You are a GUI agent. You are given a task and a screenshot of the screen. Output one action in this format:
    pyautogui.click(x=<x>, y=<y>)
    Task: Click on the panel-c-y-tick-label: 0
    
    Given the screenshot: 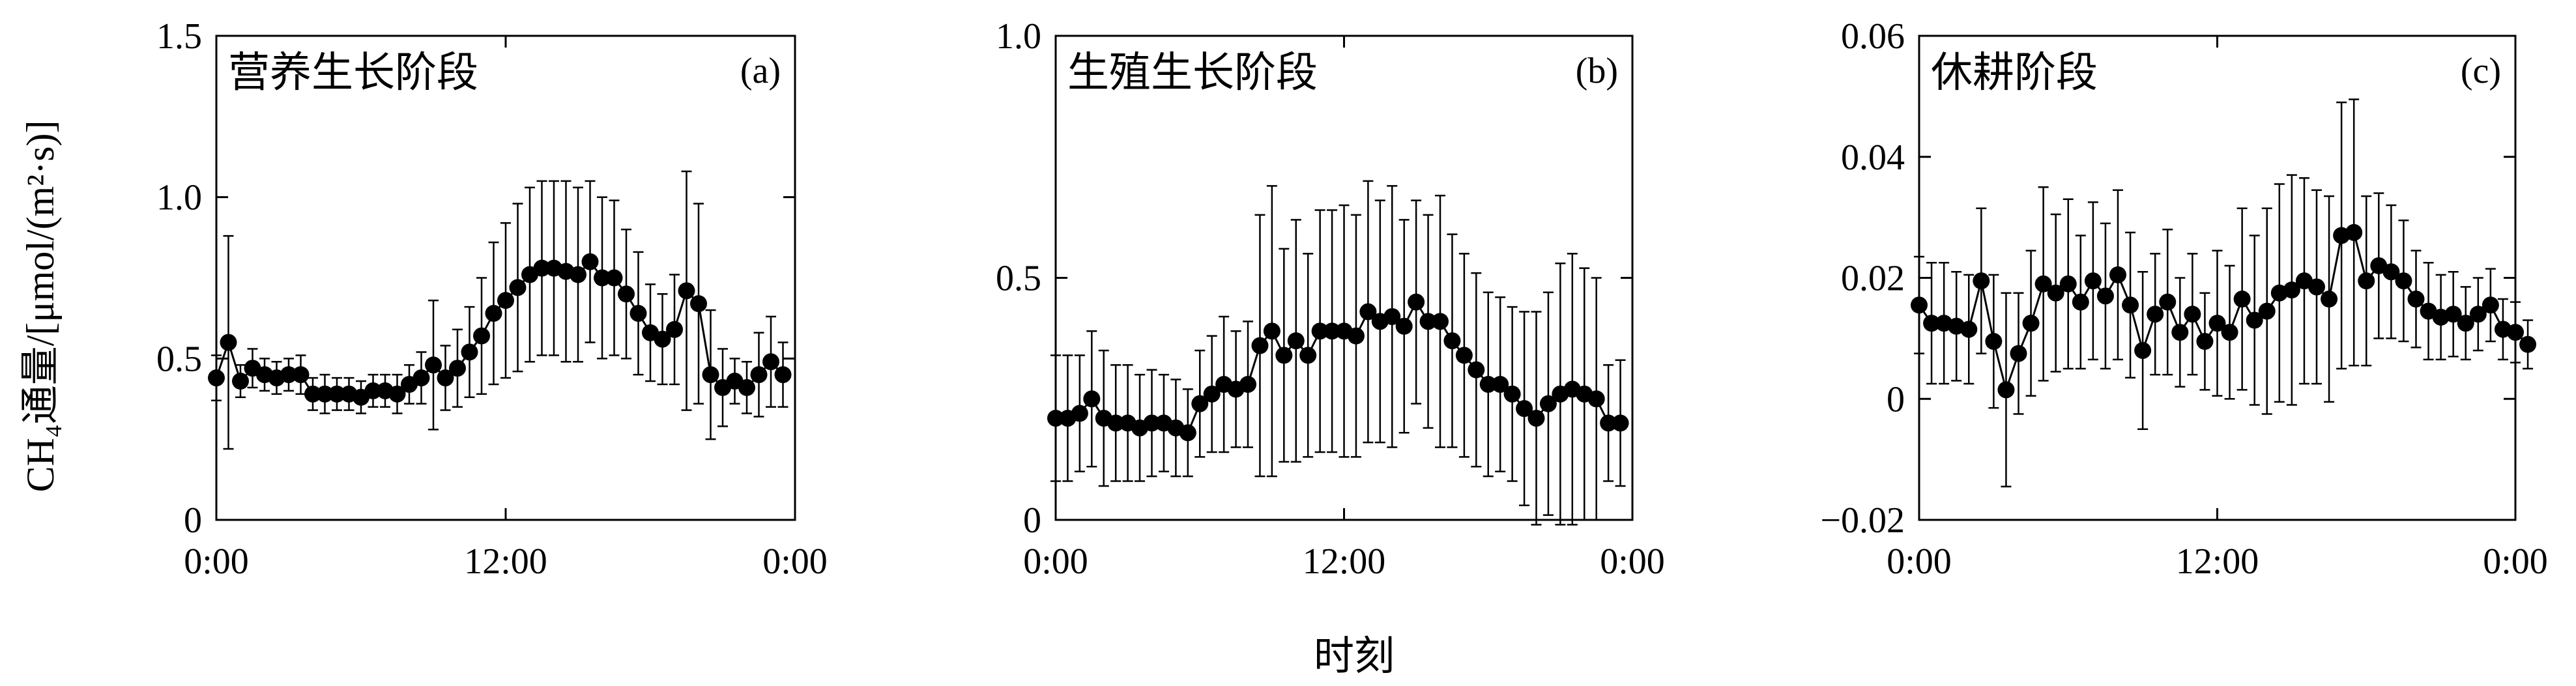 What is the action you would take?
    pyautogui.click(x=1896, y=399)
    